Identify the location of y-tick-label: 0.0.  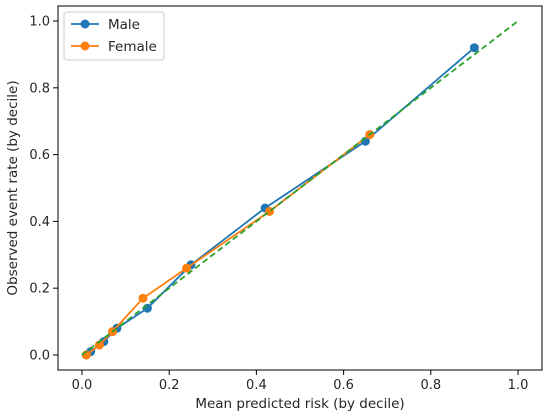
(39, 355).